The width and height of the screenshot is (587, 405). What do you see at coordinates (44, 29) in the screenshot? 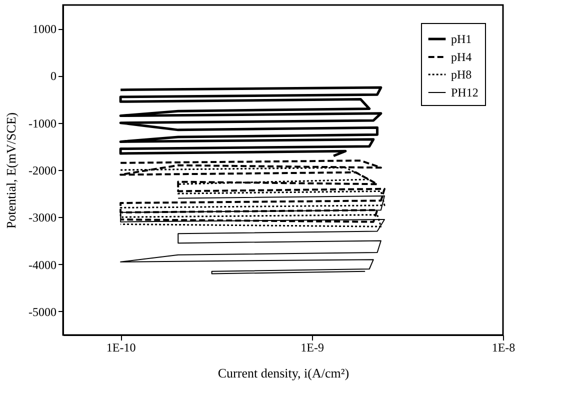
I see `y-tick-label: 1000` at bounding box center [44, 29].